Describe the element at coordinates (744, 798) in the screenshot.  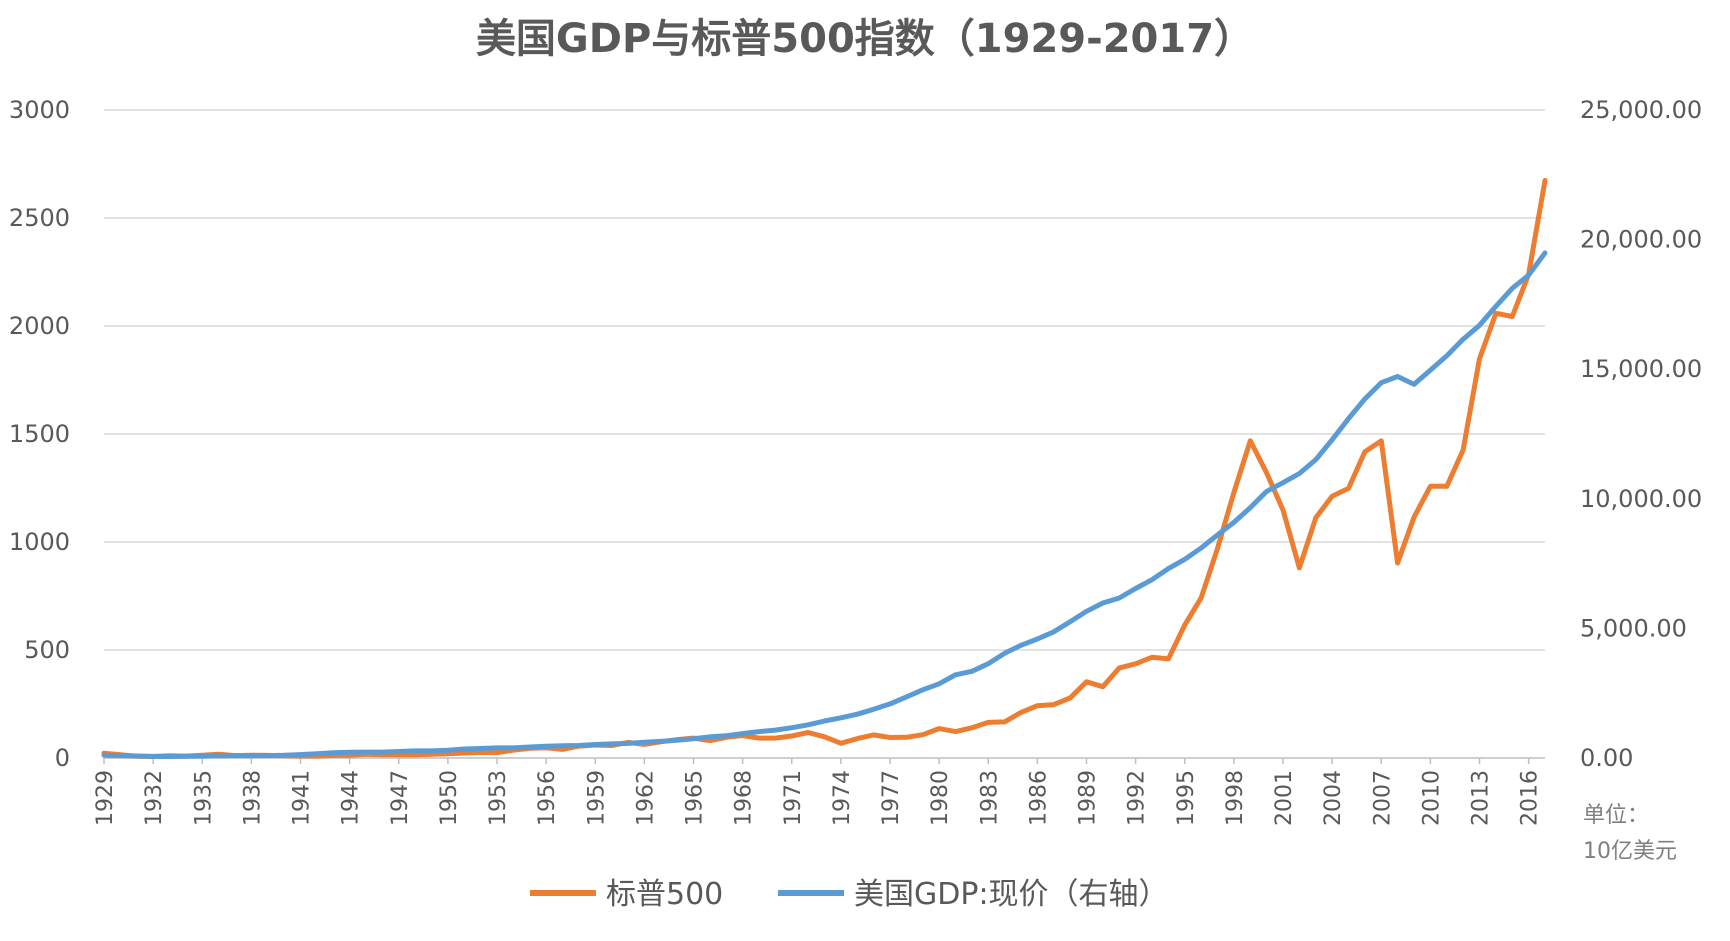
I see `x-tick-label: 1968` at that location.